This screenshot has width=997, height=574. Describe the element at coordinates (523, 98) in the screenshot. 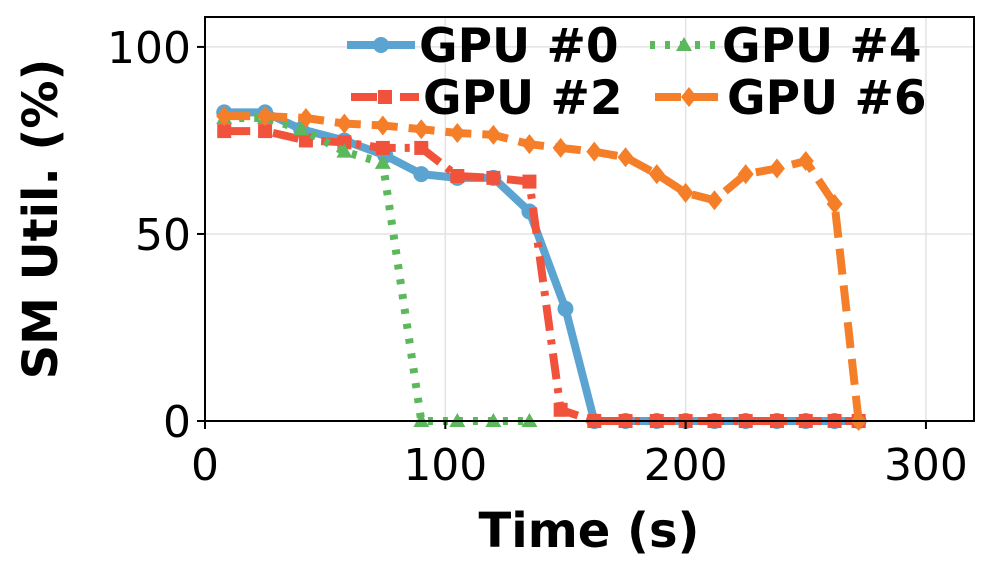

I see `legend-label: GPU #2` at that location.